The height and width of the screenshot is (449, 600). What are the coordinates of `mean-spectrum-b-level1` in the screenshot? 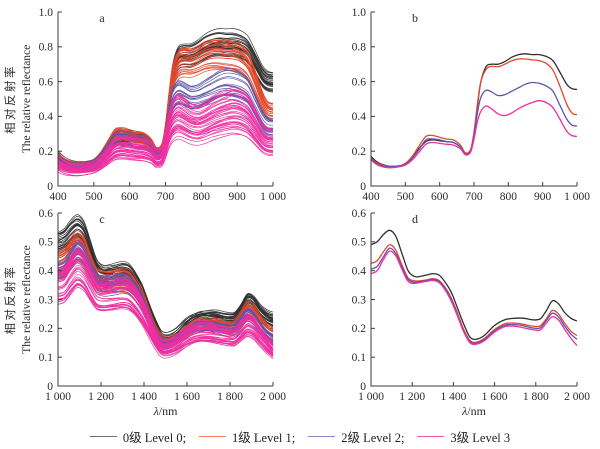 It's located at (474, 112).